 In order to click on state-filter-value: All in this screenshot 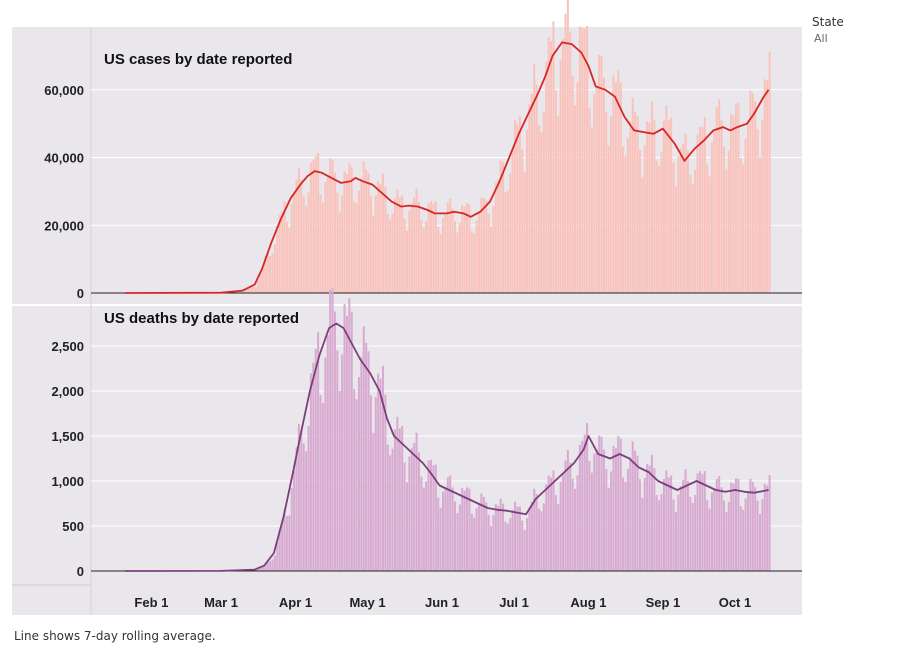, I will do `click(821, 38)`.